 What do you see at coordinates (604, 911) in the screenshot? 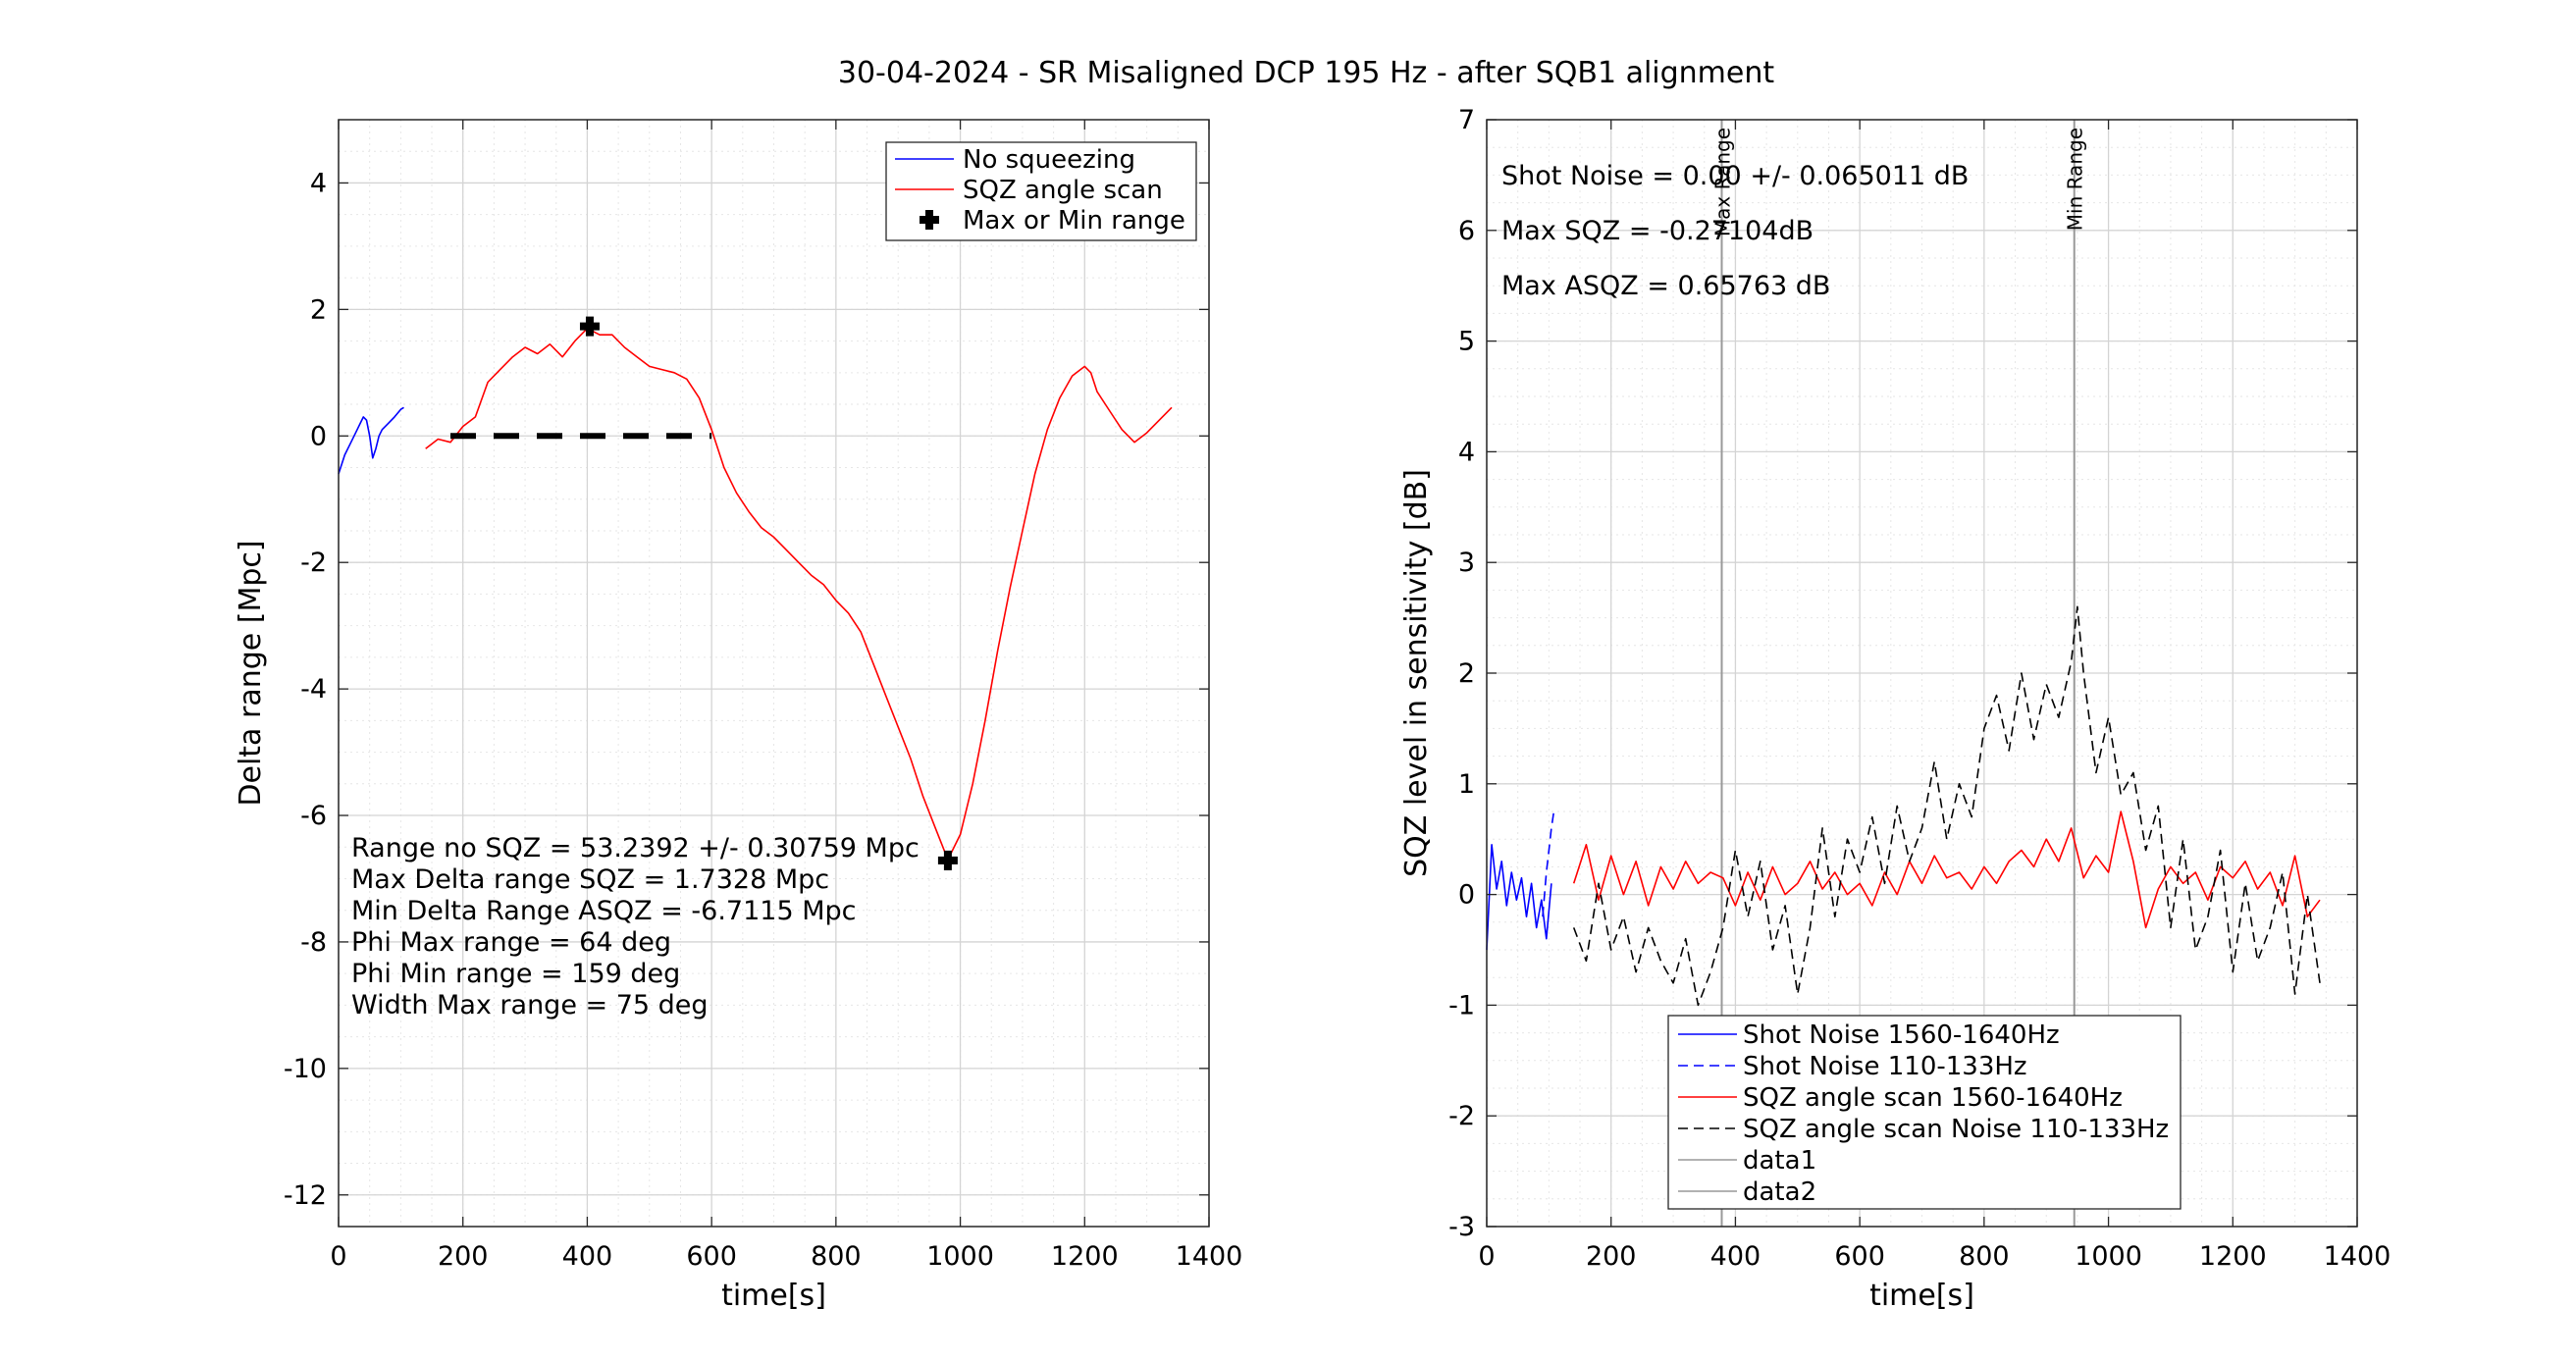
I see `annotation-2: Min Delta Range ASQZ = -6.7115 Mpc` at bounding box center [604, 911].